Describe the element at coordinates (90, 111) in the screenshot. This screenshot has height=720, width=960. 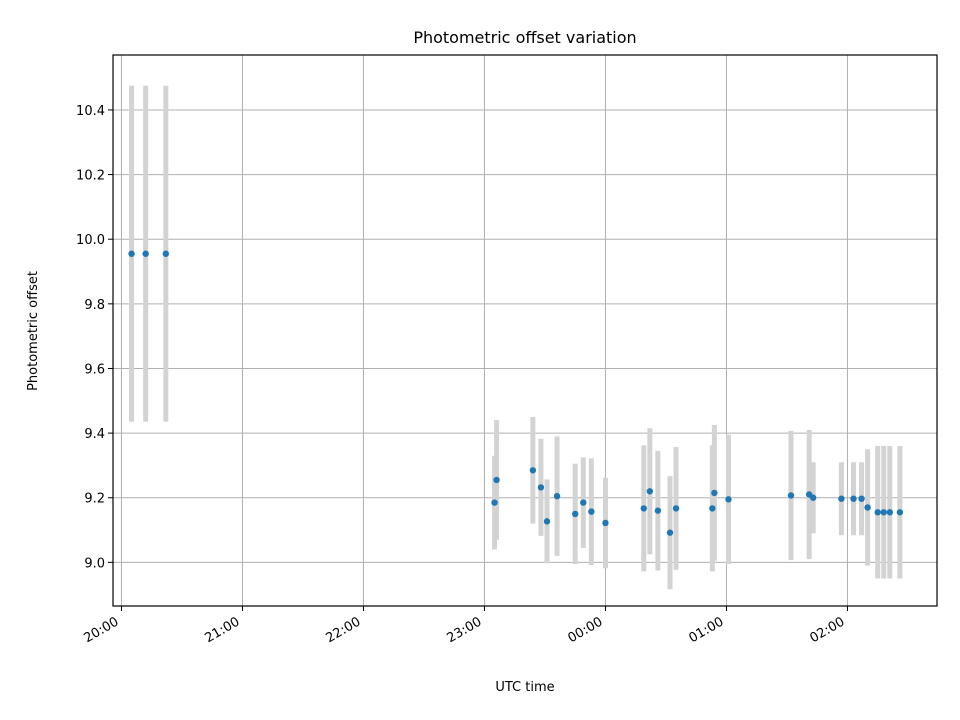
I see `y-tick-label: 10.4` at that location.